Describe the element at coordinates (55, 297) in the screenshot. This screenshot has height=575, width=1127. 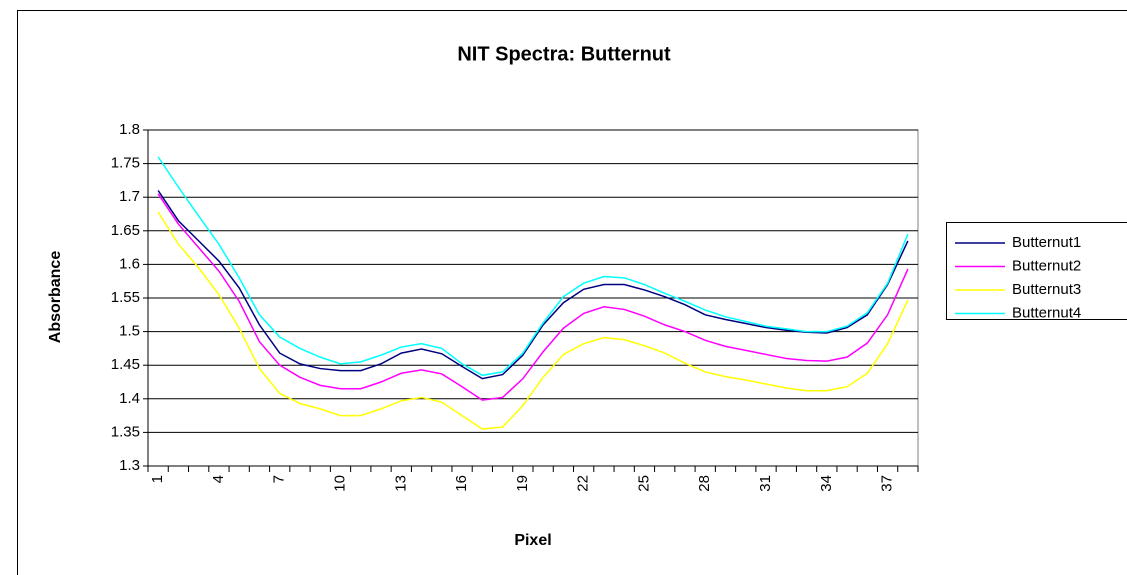
I see `y-axis-label: Absorbance` at that location.